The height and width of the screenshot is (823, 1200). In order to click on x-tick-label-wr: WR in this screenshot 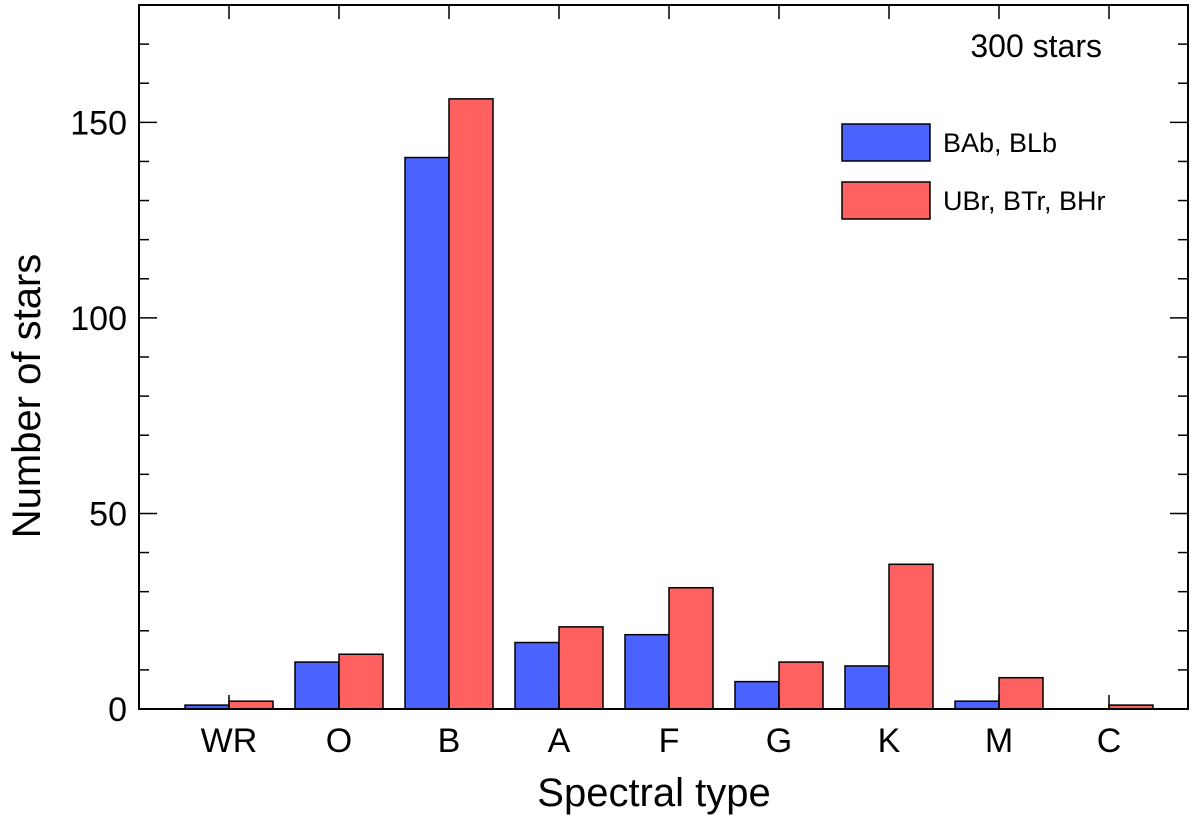, I will do `click(229, 741)`.